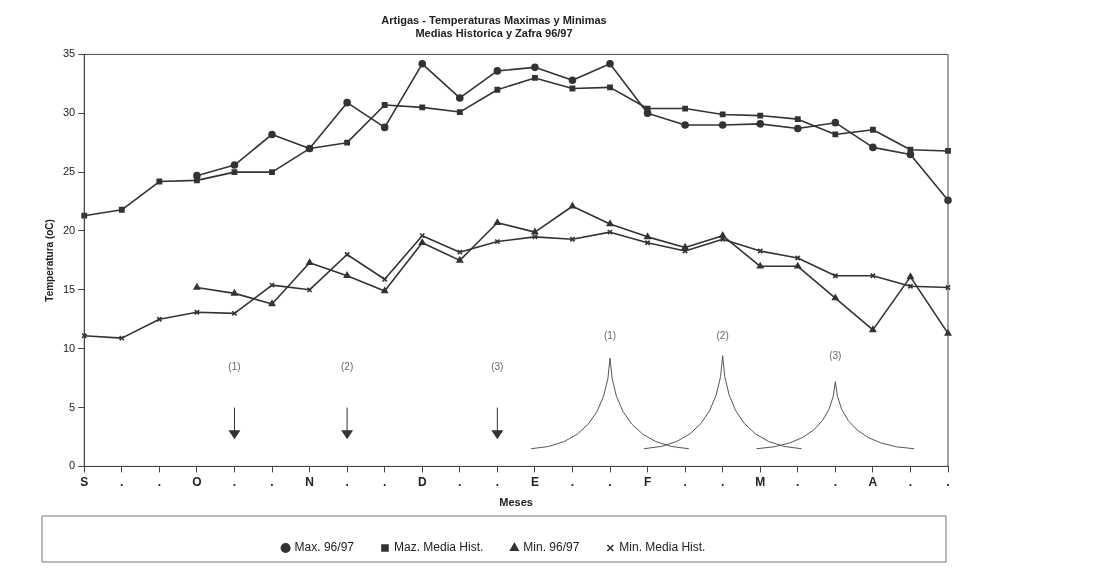 The width and height of the screenshot is (1118, 584). I want to click on x-tick-label: F, so click(647, 481).